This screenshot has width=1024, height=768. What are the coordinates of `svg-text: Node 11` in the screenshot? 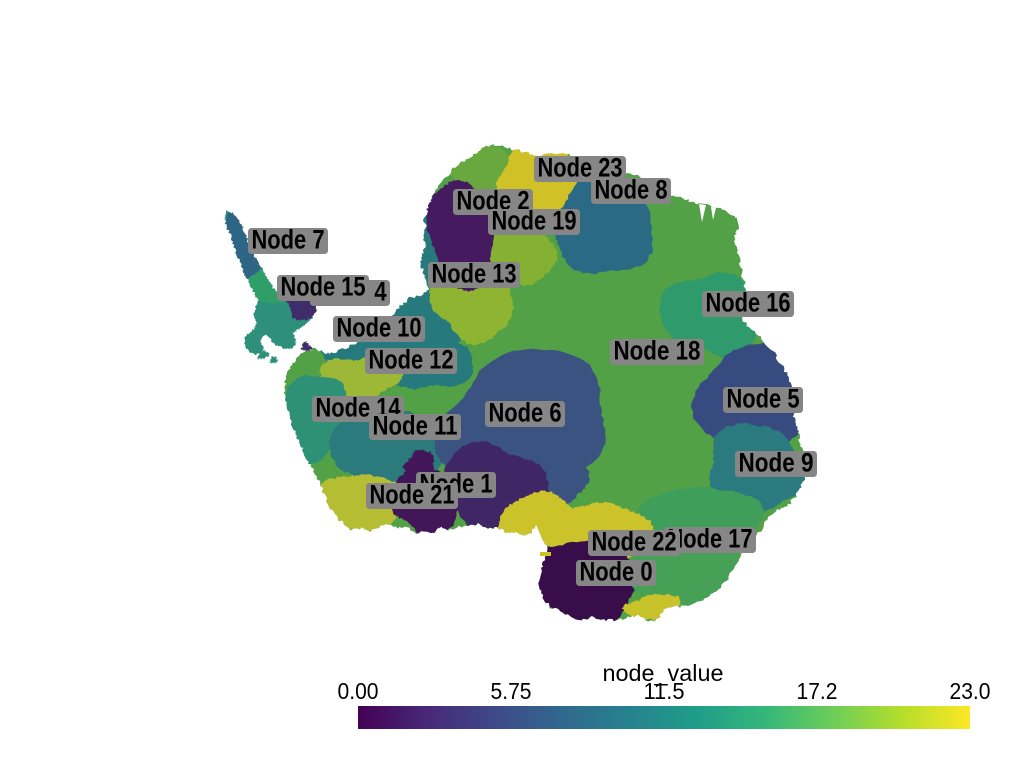 It's located at (415, 426).